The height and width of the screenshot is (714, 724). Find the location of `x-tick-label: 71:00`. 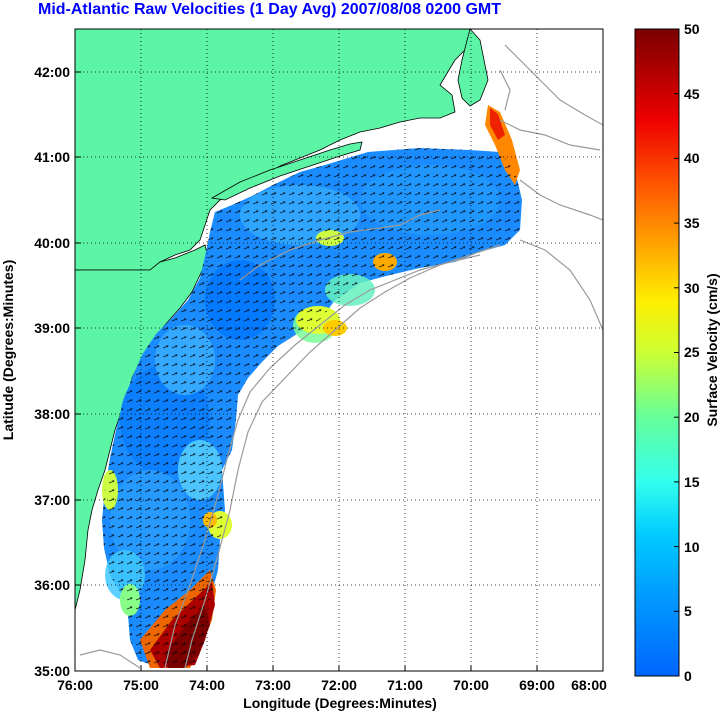

x-tick-label: 71:00 is located at coordinates (405, 685).